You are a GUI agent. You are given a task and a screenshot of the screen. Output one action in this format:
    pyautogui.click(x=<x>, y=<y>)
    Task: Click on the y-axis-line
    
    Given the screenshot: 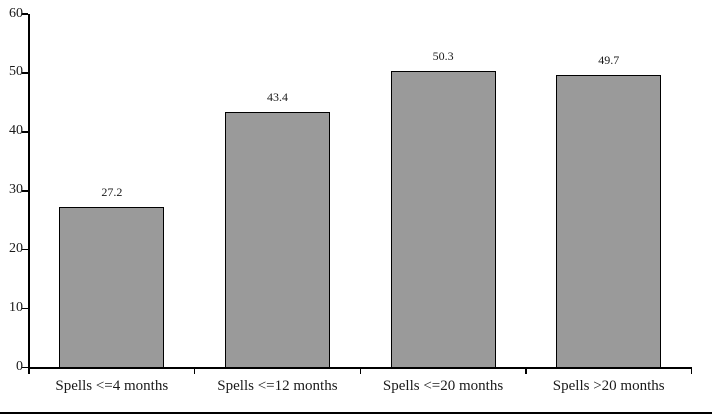 What is the action you would take?
    pyautogui.click(x=29, y=191)
    